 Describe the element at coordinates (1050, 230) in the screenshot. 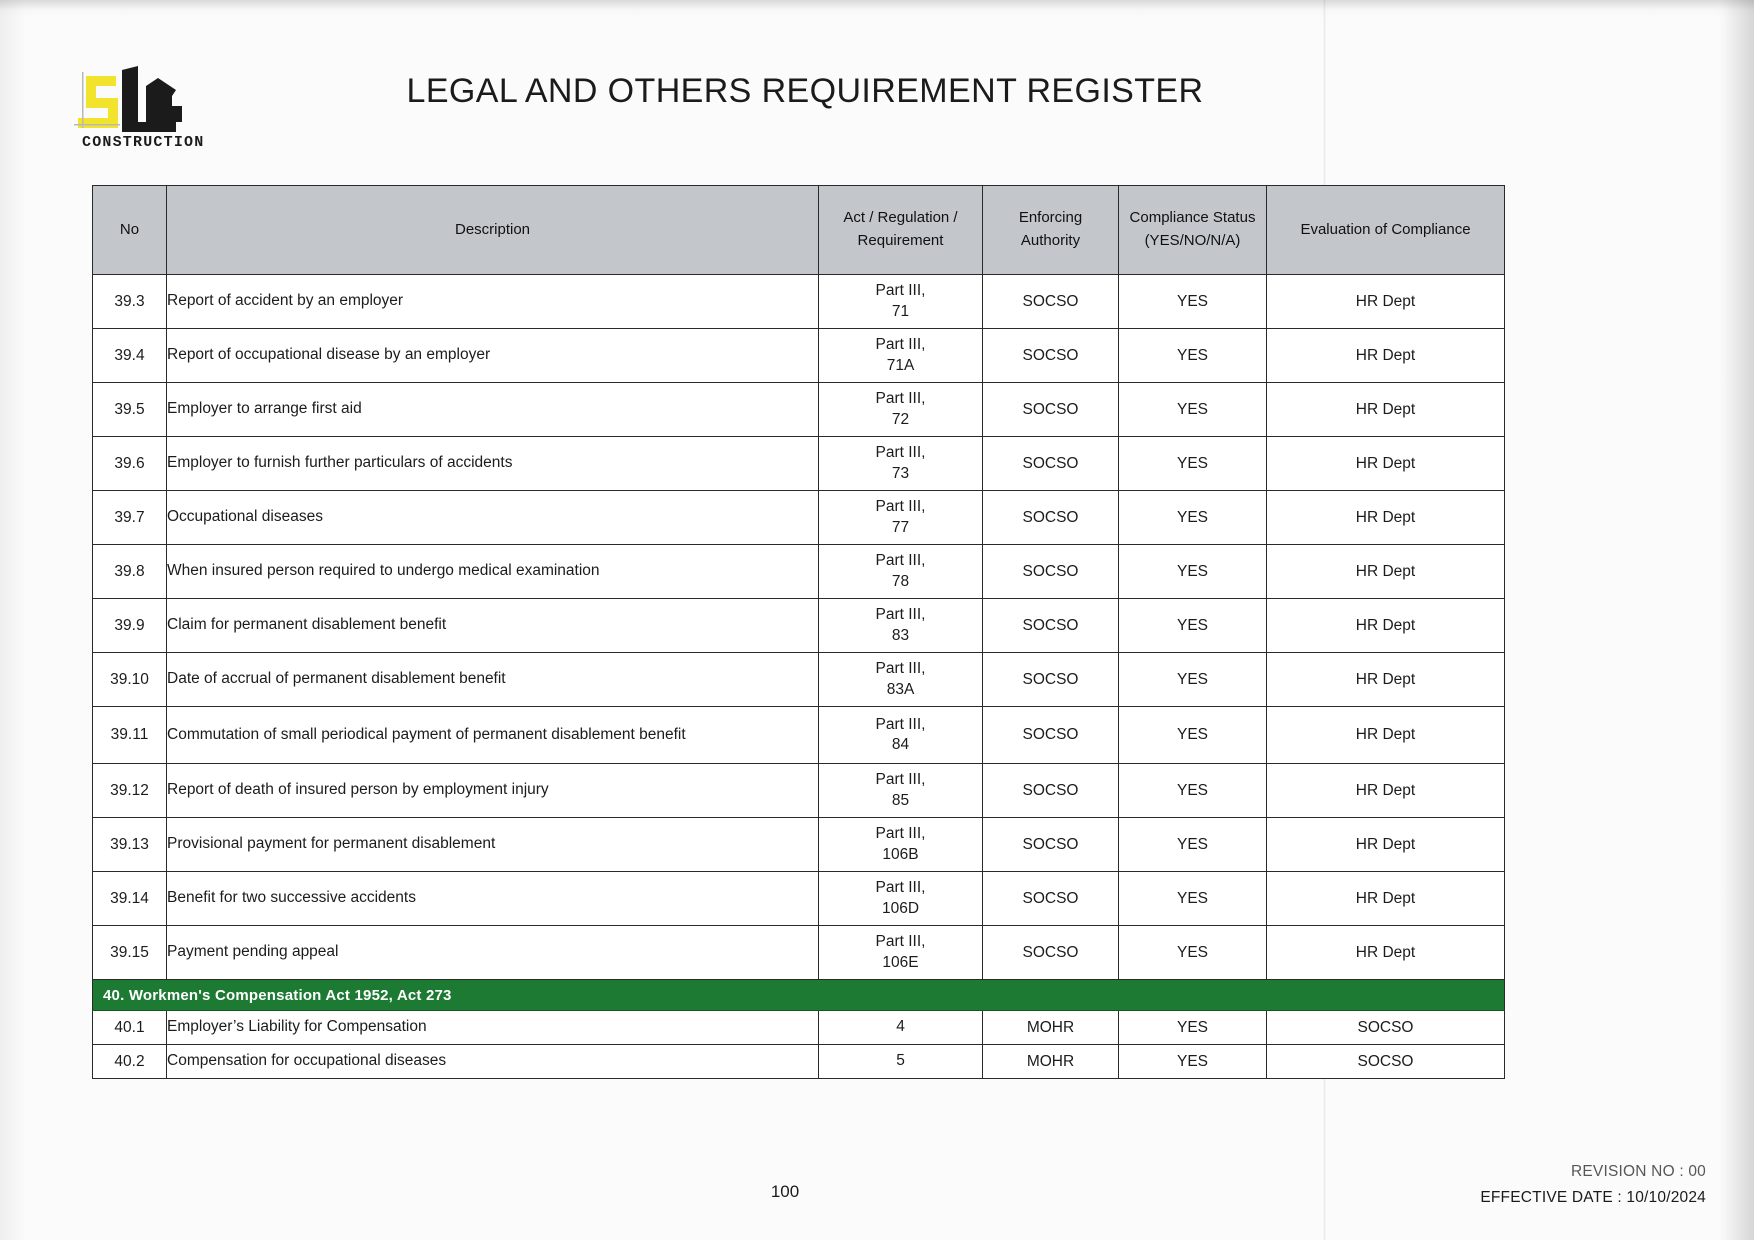

I see `column-header-authority: Enforcing Authority` at that location.